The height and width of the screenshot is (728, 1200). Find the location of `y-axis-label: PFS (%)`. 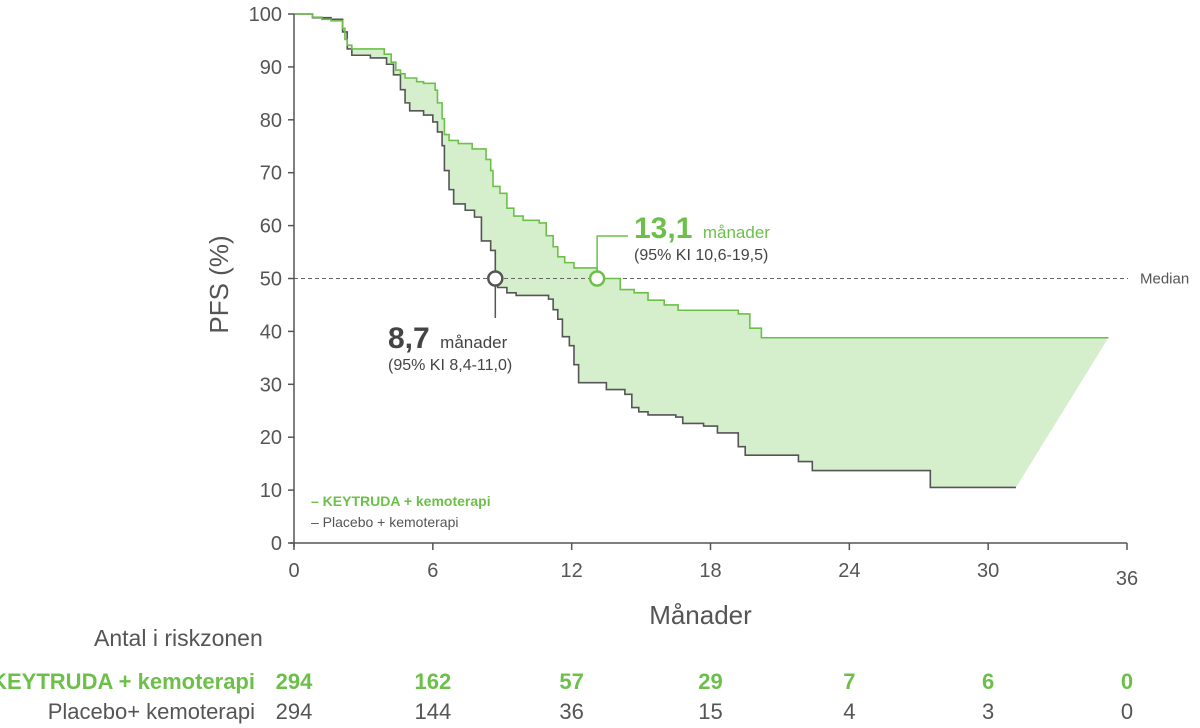

y-axis-label: PFS (%) is located at coordinates (219, 284).